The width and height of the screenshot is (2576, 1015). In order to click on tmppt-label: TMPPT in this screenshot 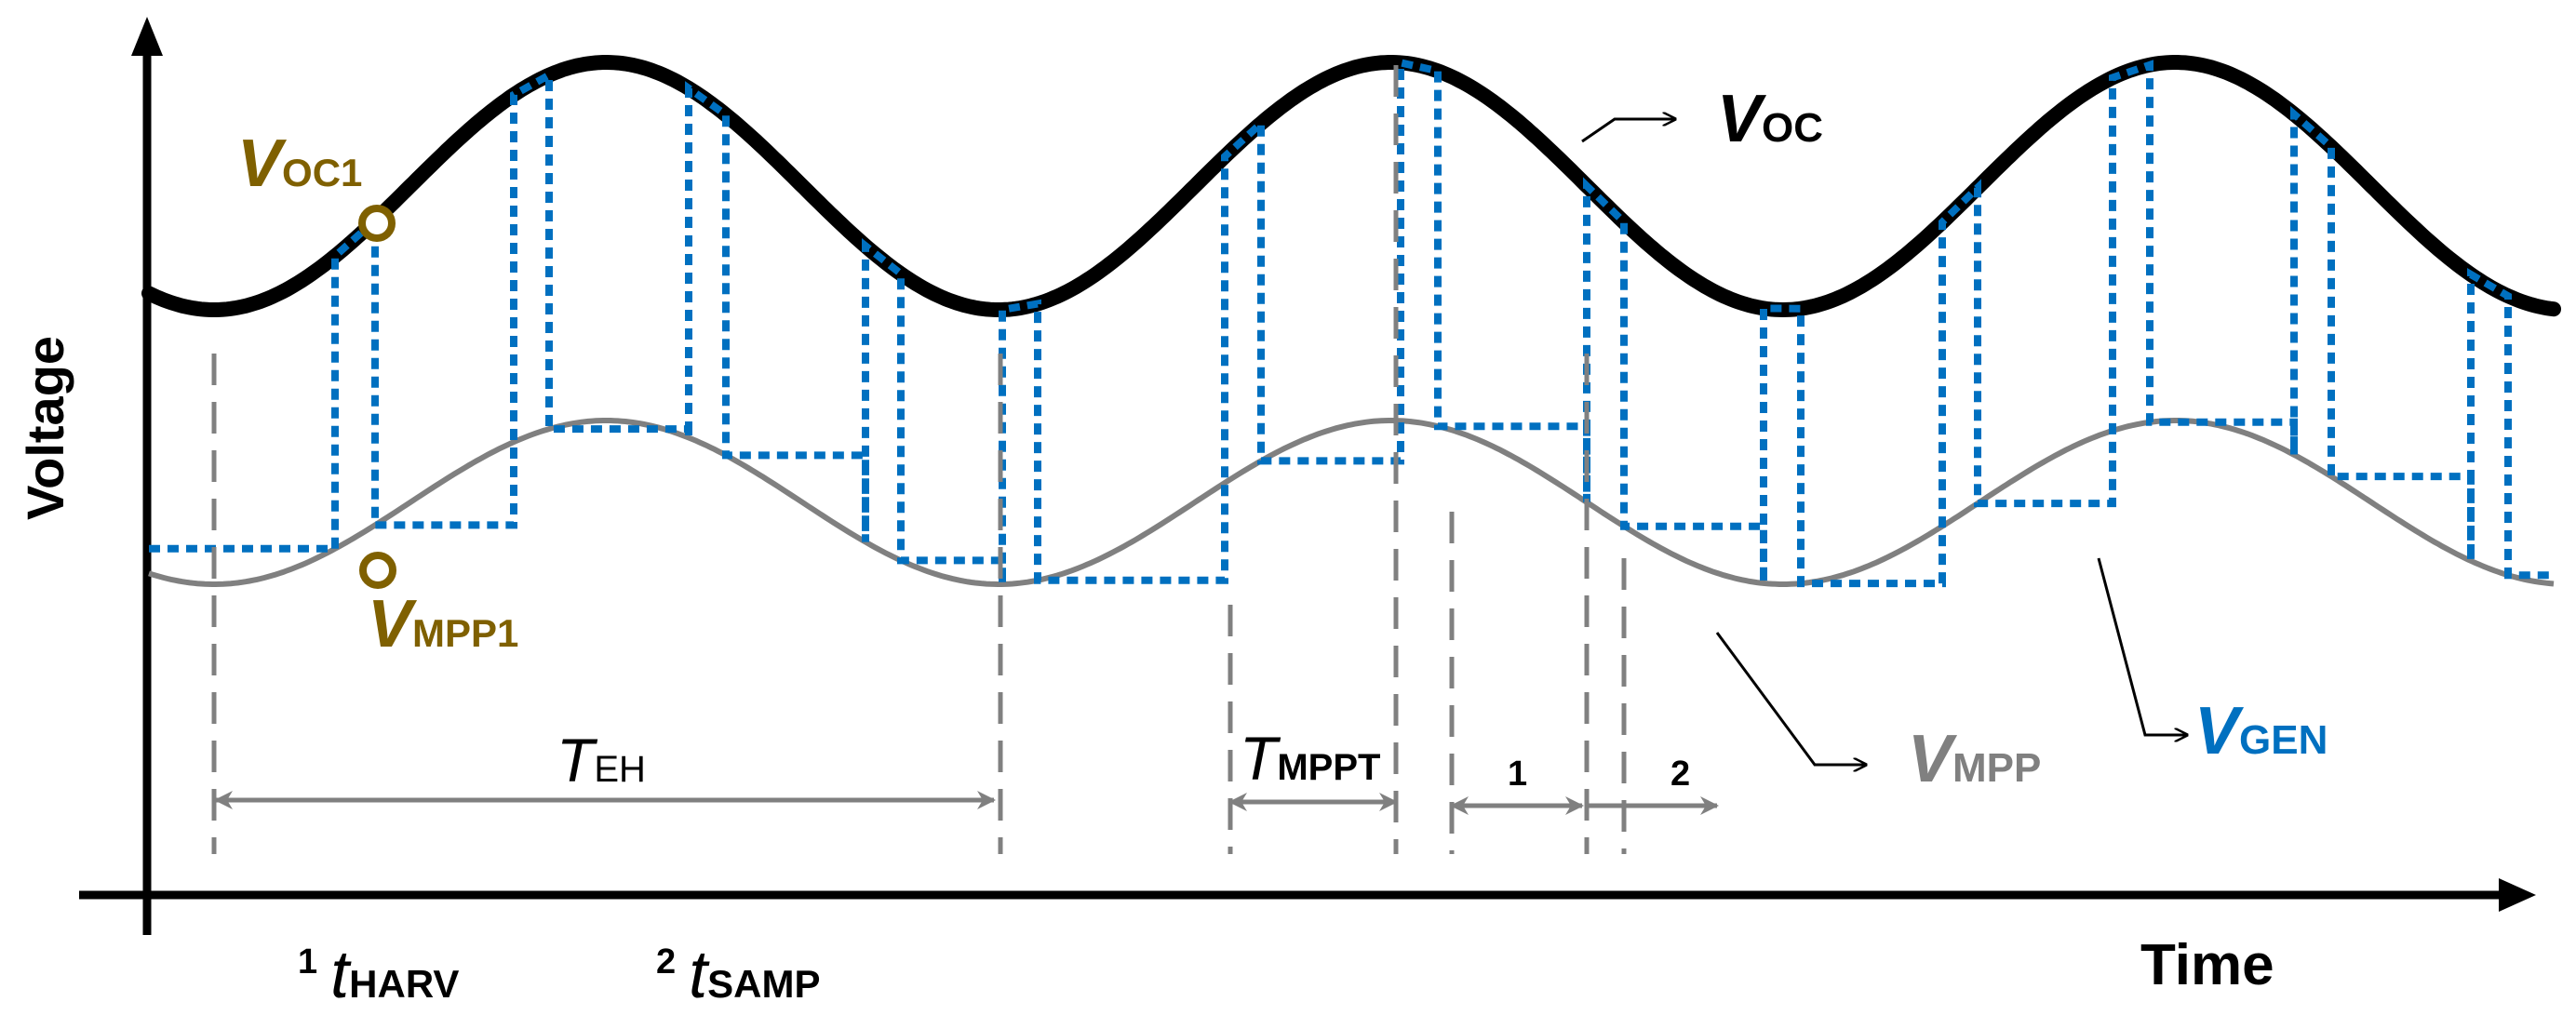, I will do `click(1310, 759)`.